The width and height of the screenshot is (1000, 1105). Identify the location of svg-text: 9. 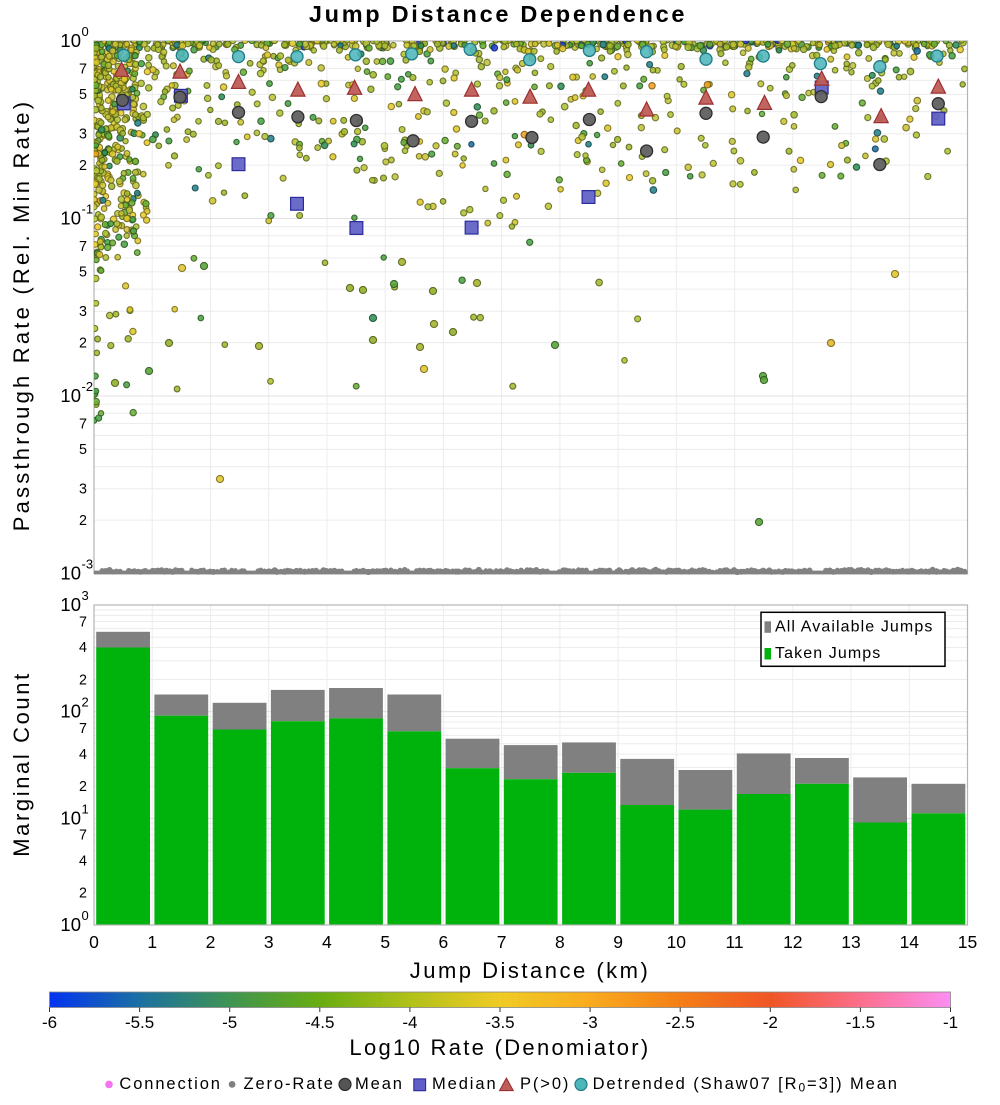
(618, 942).